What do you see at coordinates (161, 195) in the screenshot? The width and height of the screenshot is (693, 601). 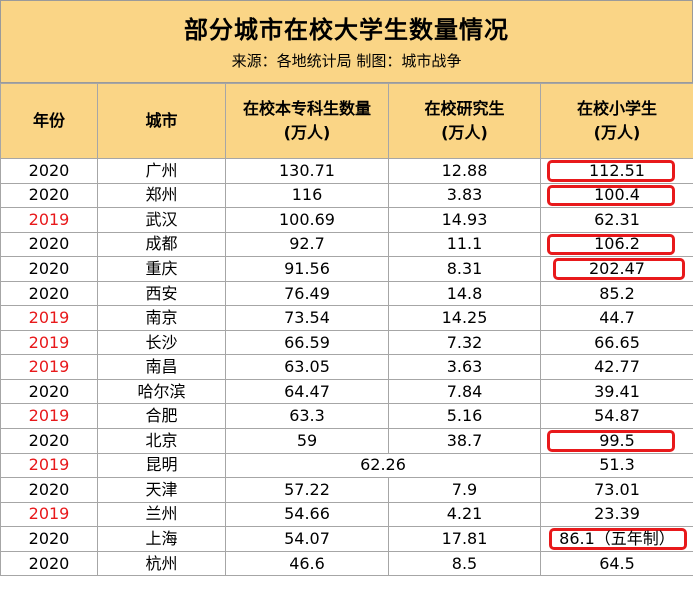 I see `cell-city: 郑州` at bounding box center [161, 195].